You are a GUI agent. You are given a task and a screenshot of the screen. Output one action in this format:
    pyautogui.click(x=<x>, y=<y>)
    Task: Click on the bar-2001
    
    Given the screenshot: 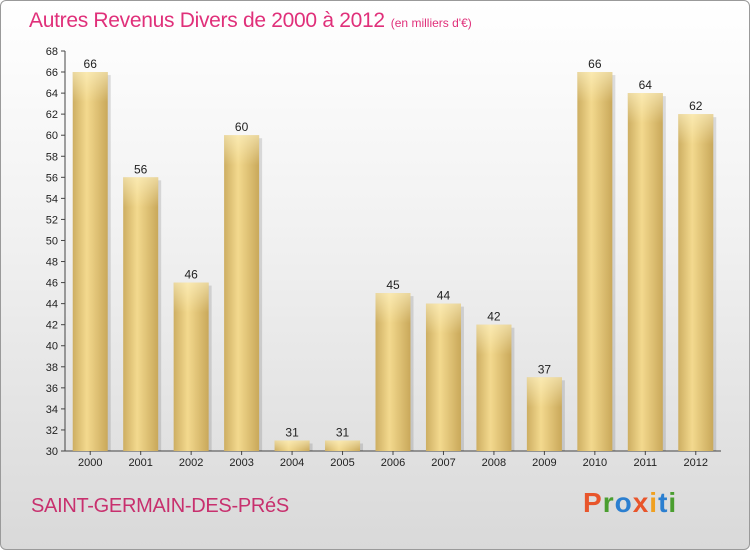 What is the action you would take?
    pyautogui.click(x=141, y=314)
    